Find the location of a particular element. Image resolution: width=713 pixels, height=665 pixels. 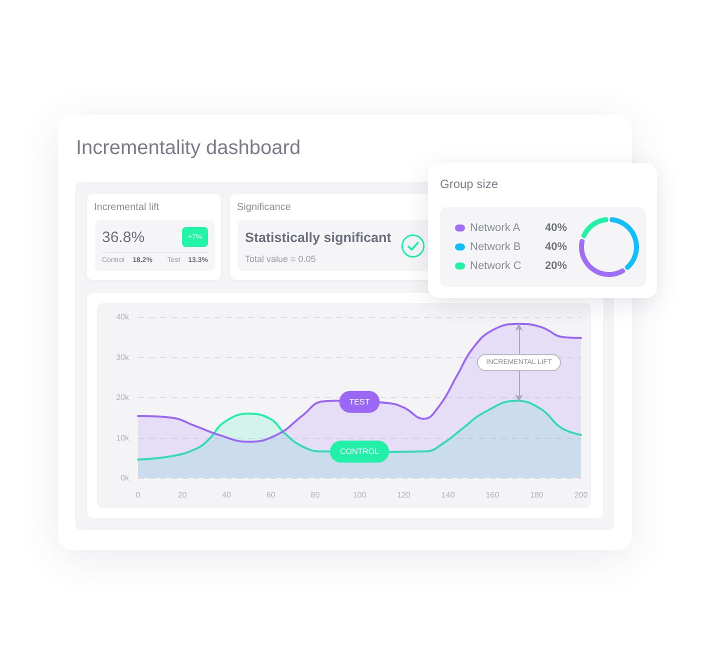

y-tick-label: 0k is located at coordinates (125, 478).